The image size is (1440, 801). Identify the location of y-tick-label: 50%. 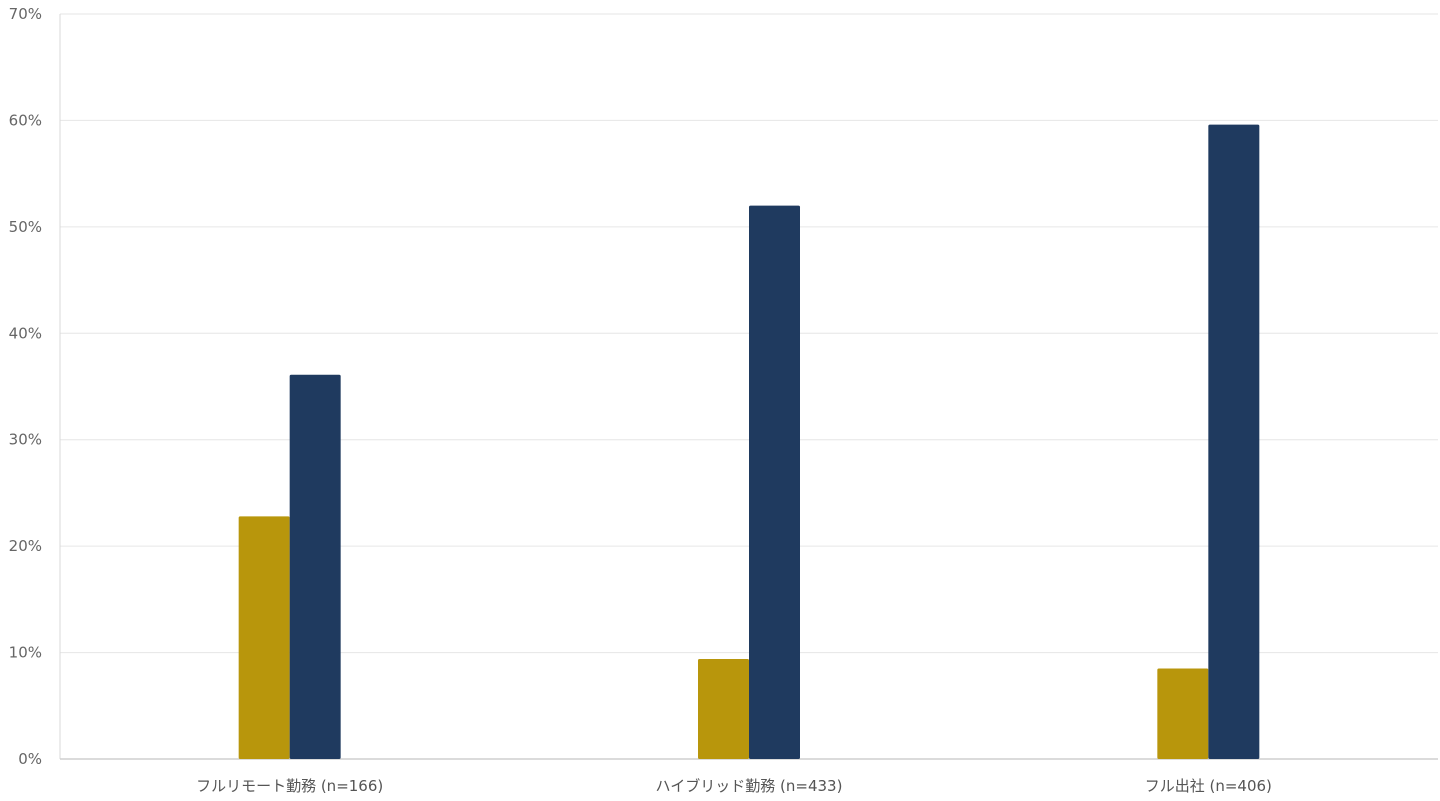
(25, 227).